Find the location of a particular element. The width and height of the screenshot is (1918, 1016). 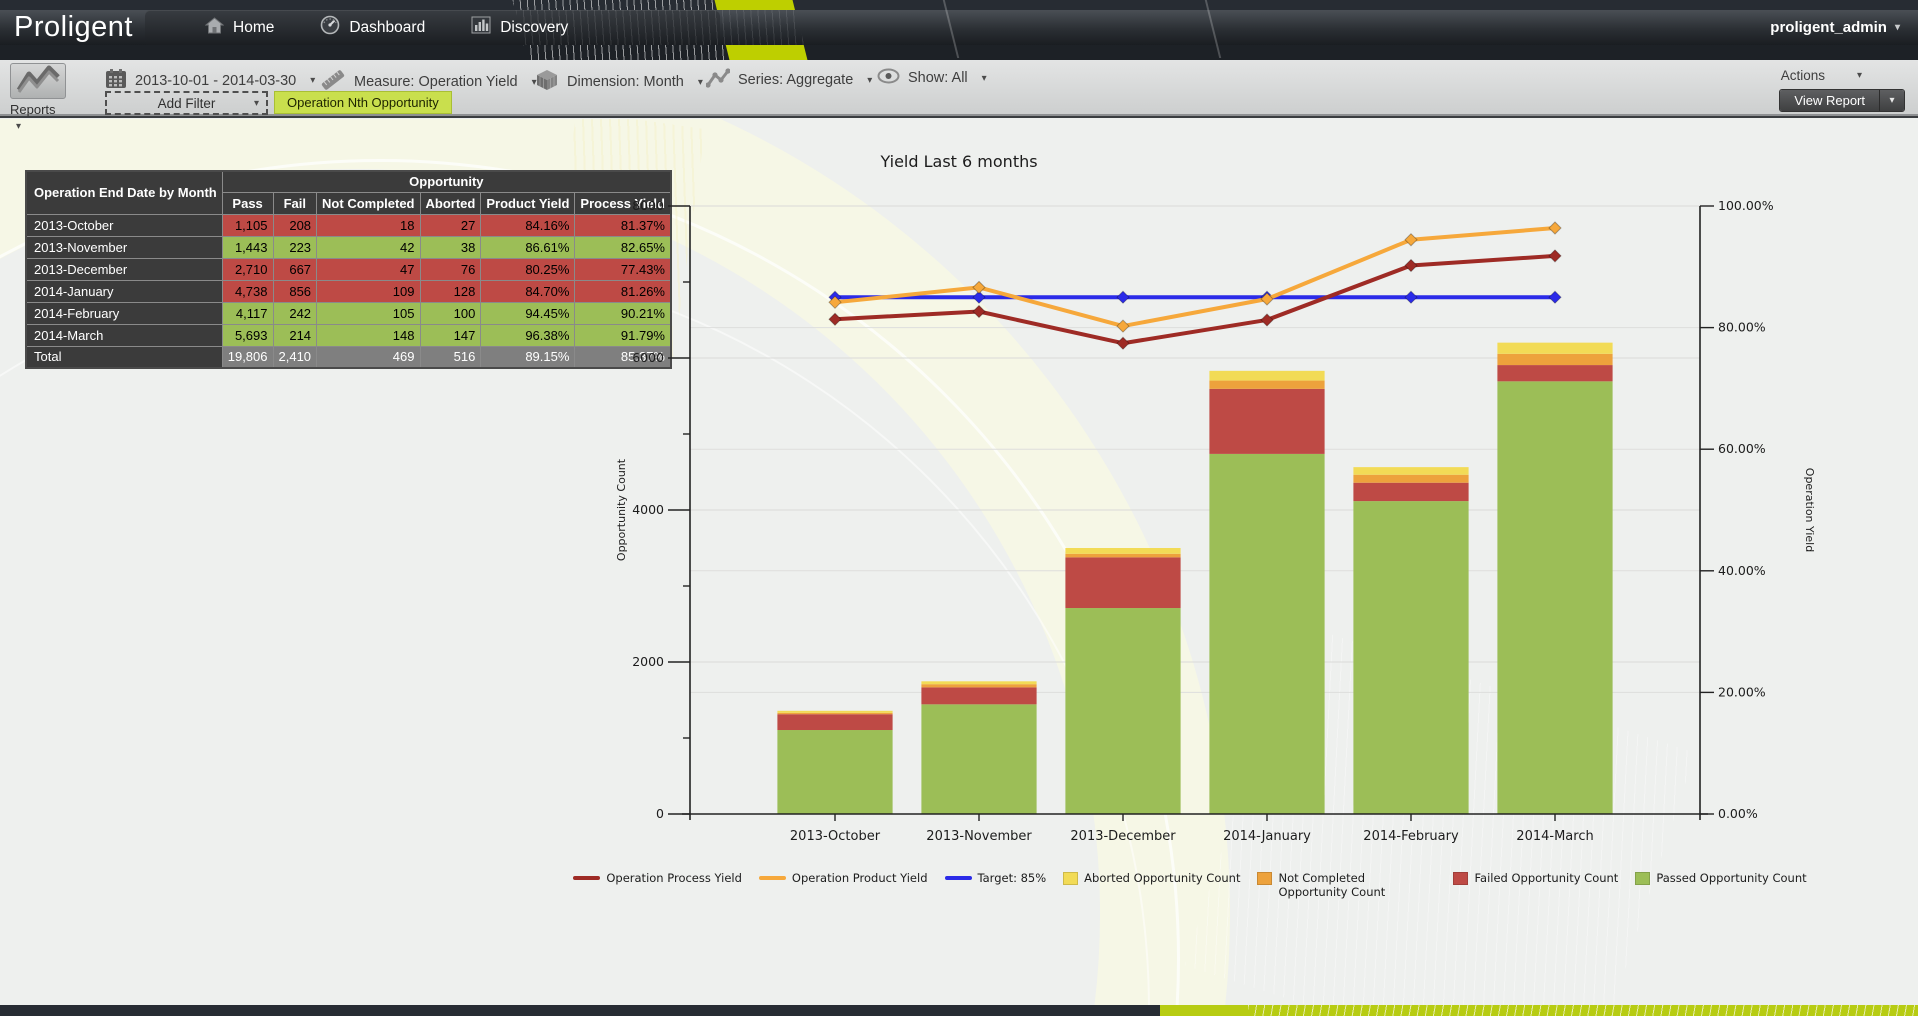

legend-line-swatch is located at coordinates (958, 878).